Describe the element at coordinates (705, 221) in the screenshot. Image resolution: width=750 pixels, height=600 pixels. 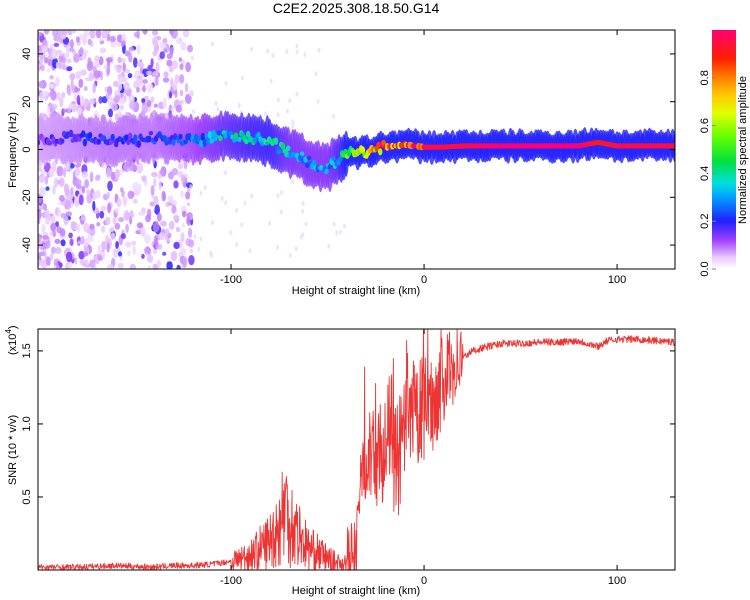
I see `colorbar-tick-label: 0.2` at that location.